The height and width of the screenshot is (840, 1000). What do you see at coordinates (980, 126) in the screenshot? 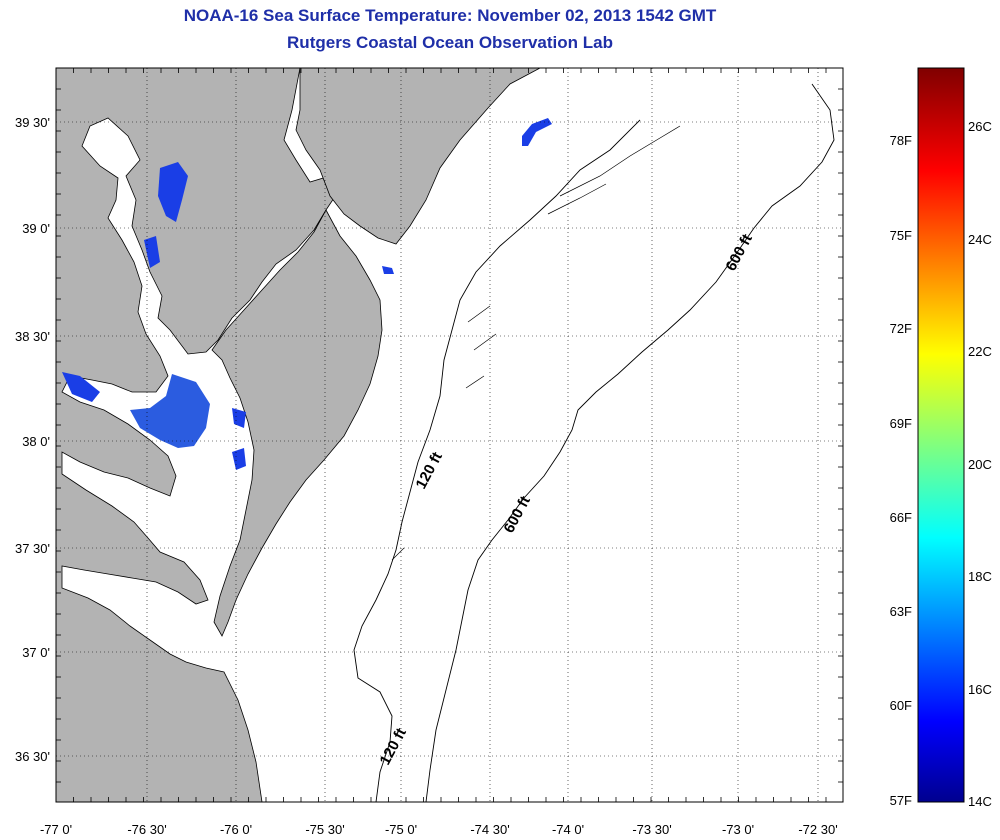
I see `colorbar-c-label: 26C` at bounding box center [980, 126].